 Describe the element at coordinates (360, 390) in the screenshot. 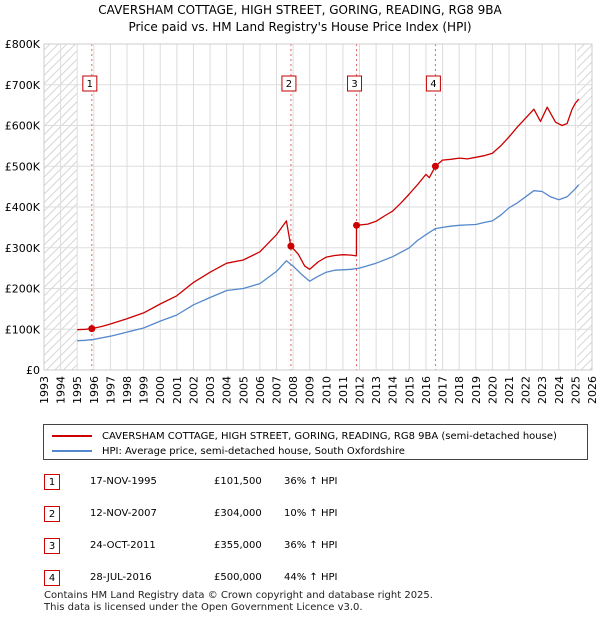

I see `x-tick-label: 2012` at that location.